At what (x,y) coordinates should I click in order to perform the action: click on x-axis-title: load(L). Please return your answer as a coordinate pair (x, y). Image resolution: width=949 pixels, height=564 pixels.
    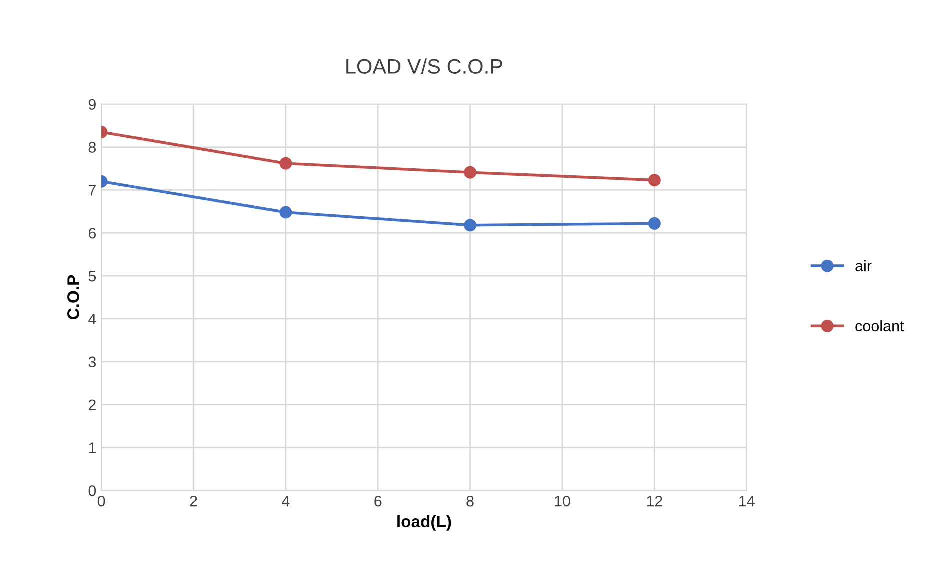
    Looking at the image, I should click on (425, 523).